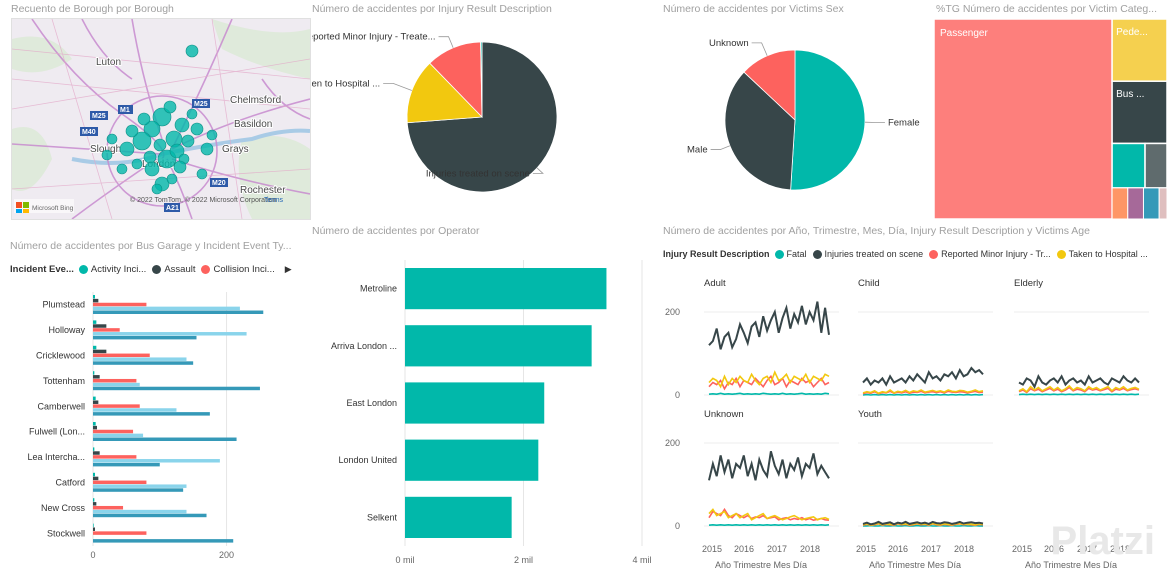 The image size is (1169, 574). What do you see at coordinates (867, 254) in the screenshot?
I see `legend-item-injuries: Injuries treated on scene` at bounding box center [867, 254].